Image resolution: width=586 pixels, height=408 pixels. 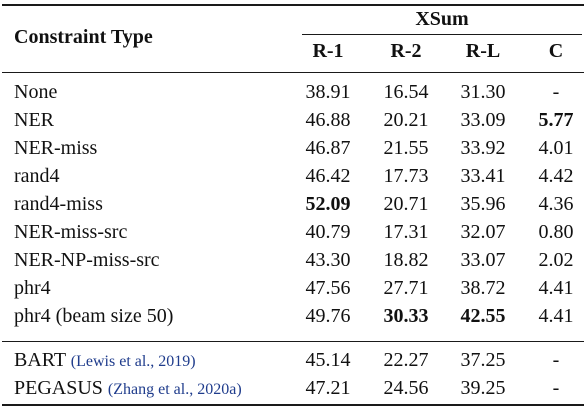 What do you see at coordinates (293, 92) in the screenshot?
I see `table-row: None 38.91 16.54 31.30 -` at bounding box center [293, 92].